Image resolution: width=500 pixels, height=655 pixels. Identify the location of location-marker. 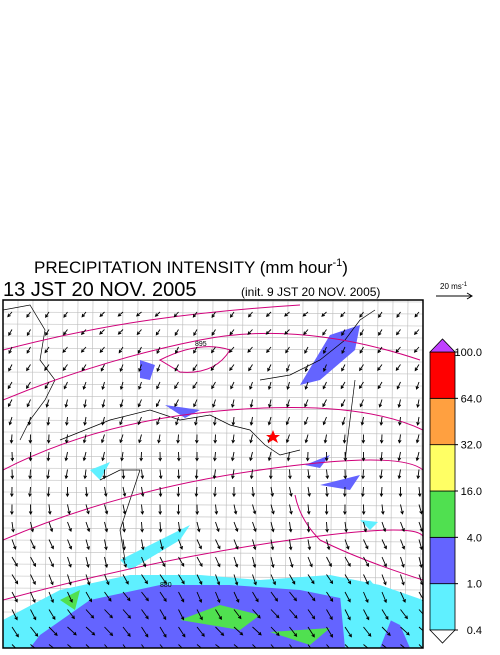
(273, 436).